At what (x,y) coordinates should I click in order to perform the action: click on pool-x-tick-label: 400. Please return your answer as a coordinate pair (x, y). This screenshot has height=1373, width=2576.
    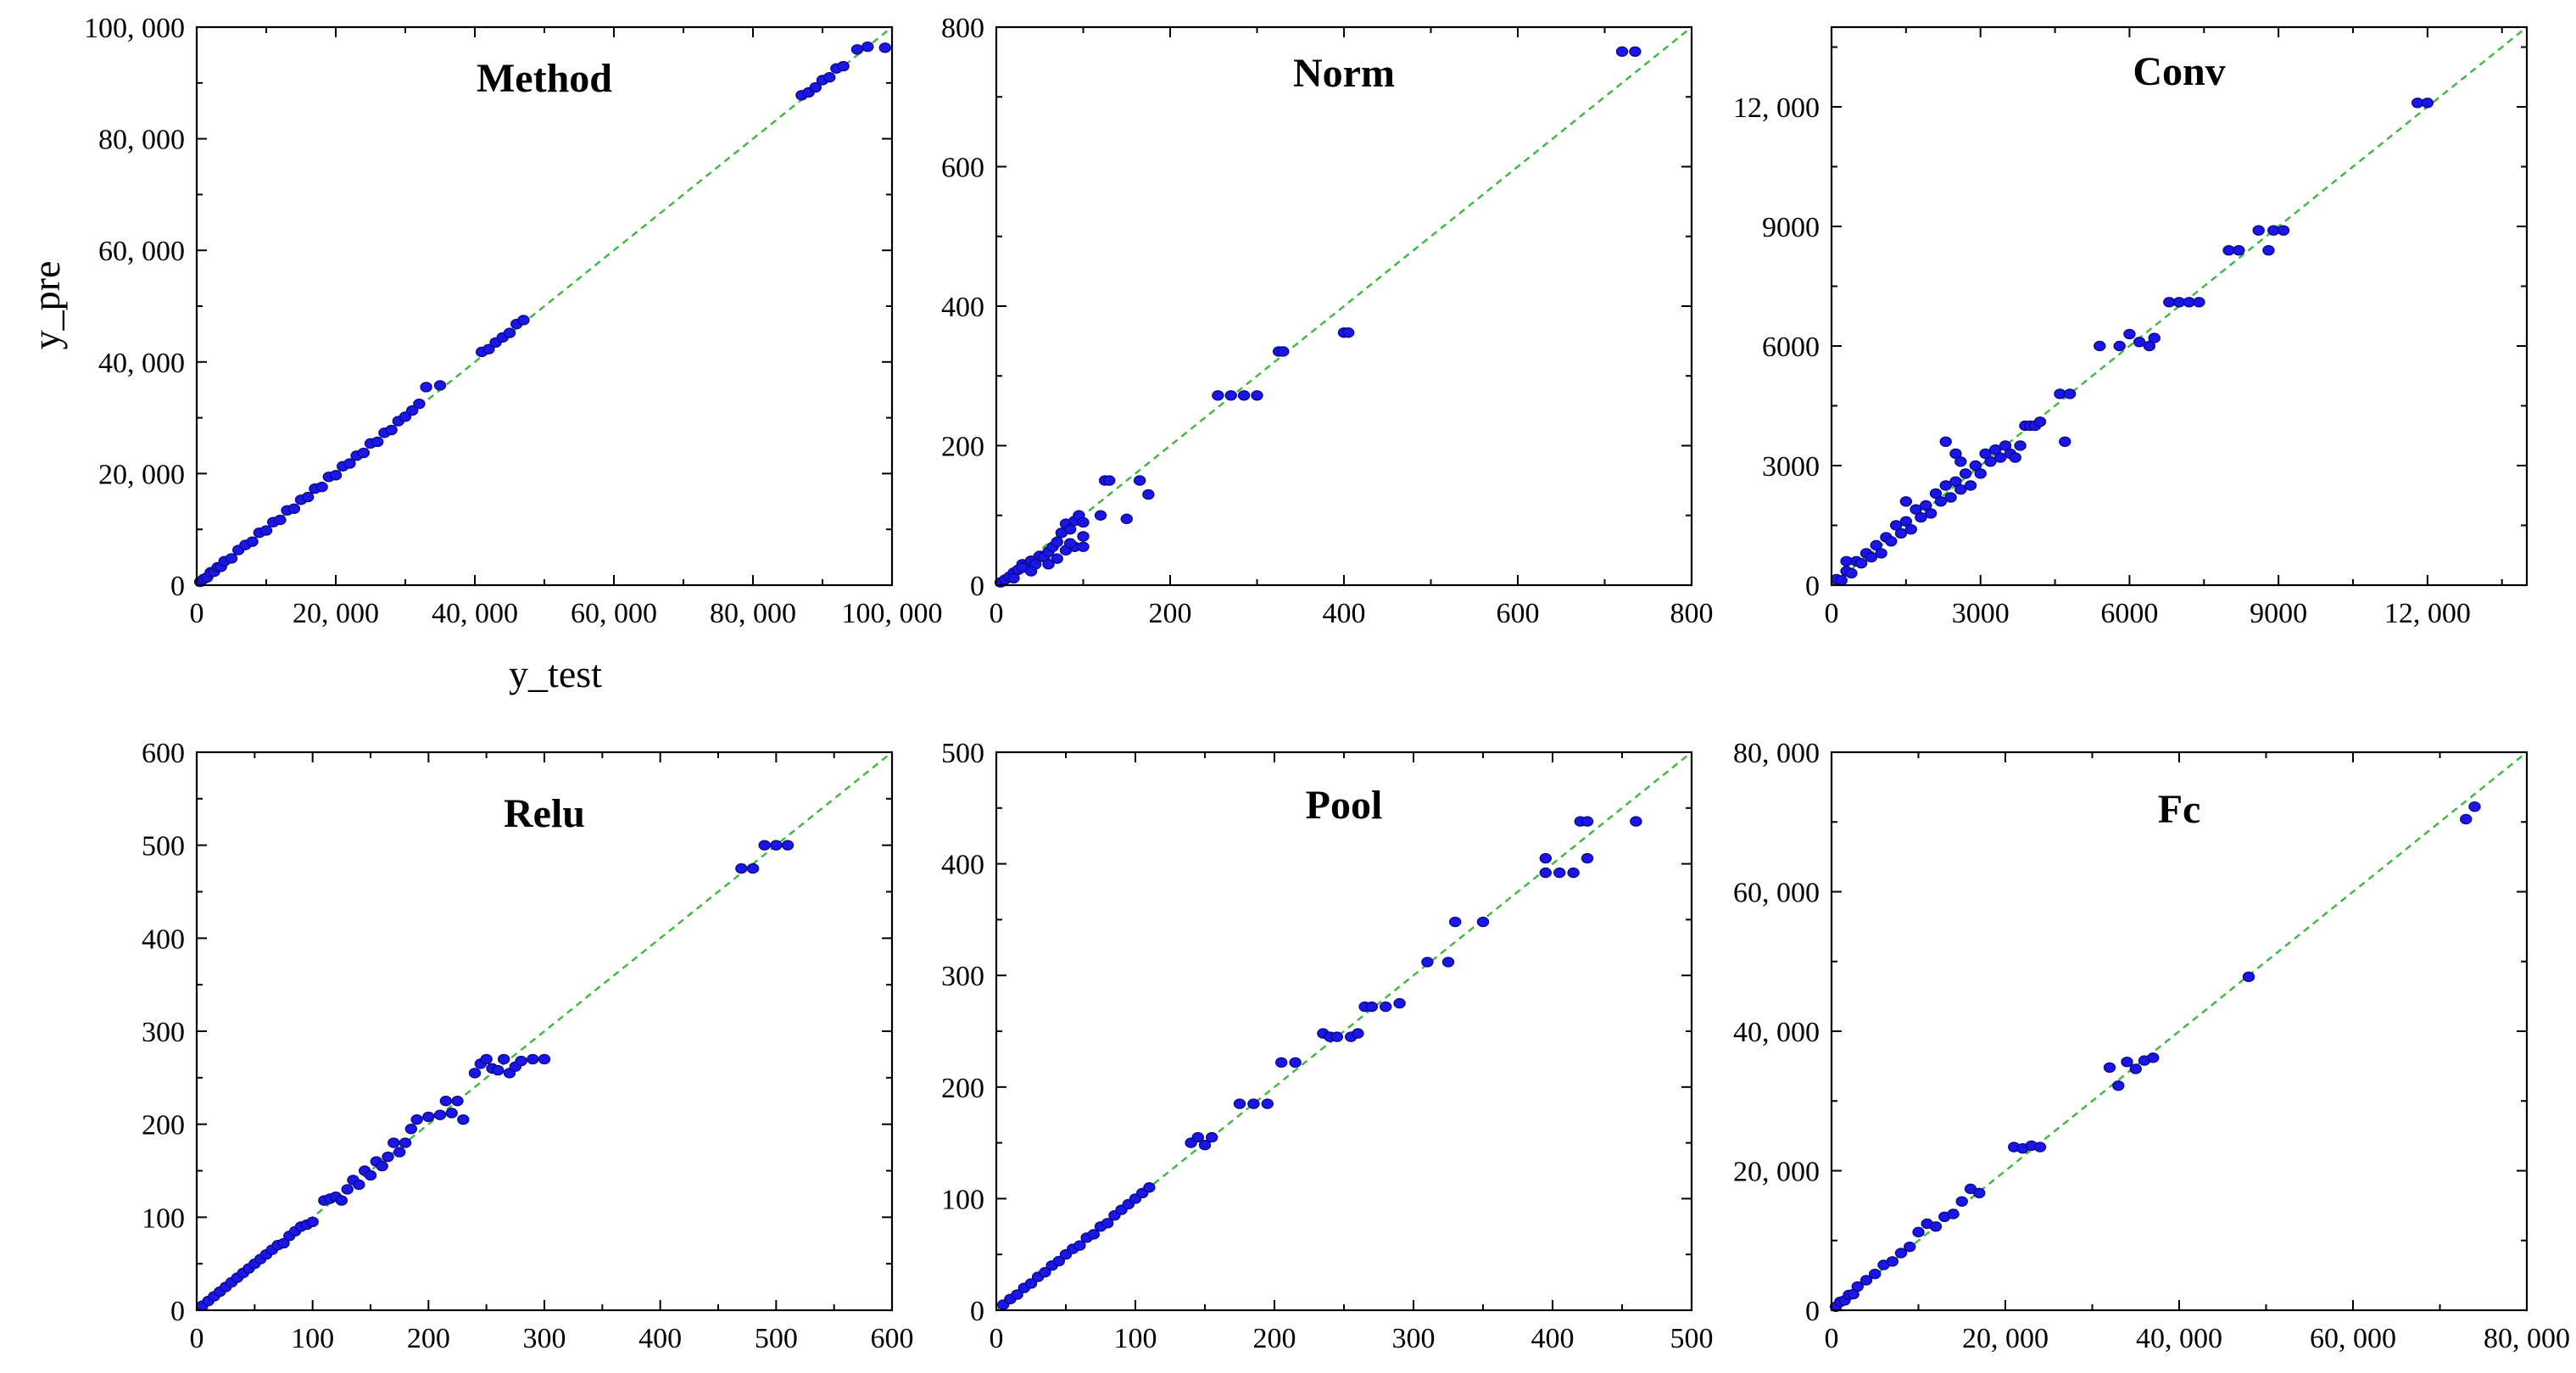
    Looking at the image, I should click on (1553, 1338).